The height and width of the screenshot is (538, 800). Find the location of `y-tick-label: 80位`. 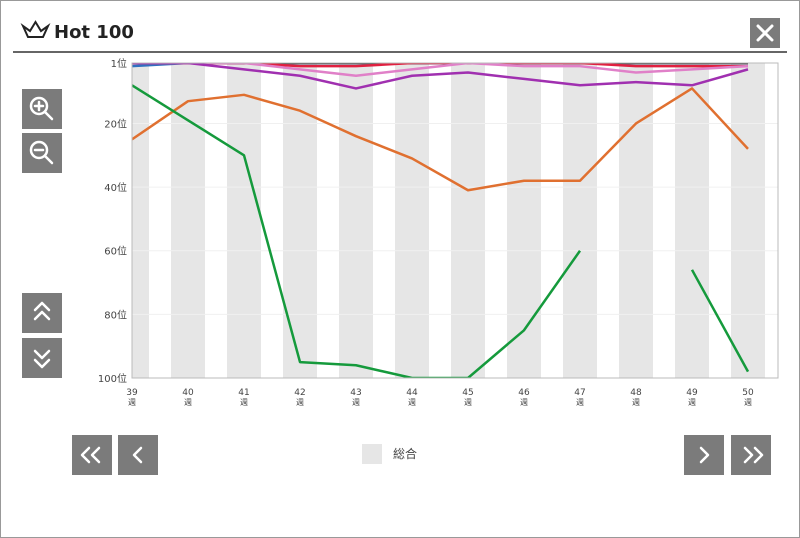

y-tick-label: 80位 is located at coordinates (115, 314).